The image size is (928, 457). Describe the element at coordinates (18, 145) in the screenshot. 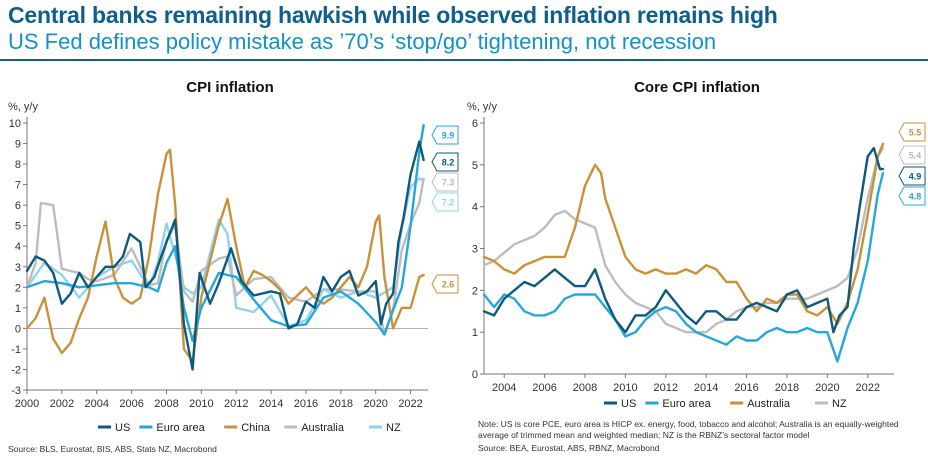

I see `y-tick-label: 9` at that location.